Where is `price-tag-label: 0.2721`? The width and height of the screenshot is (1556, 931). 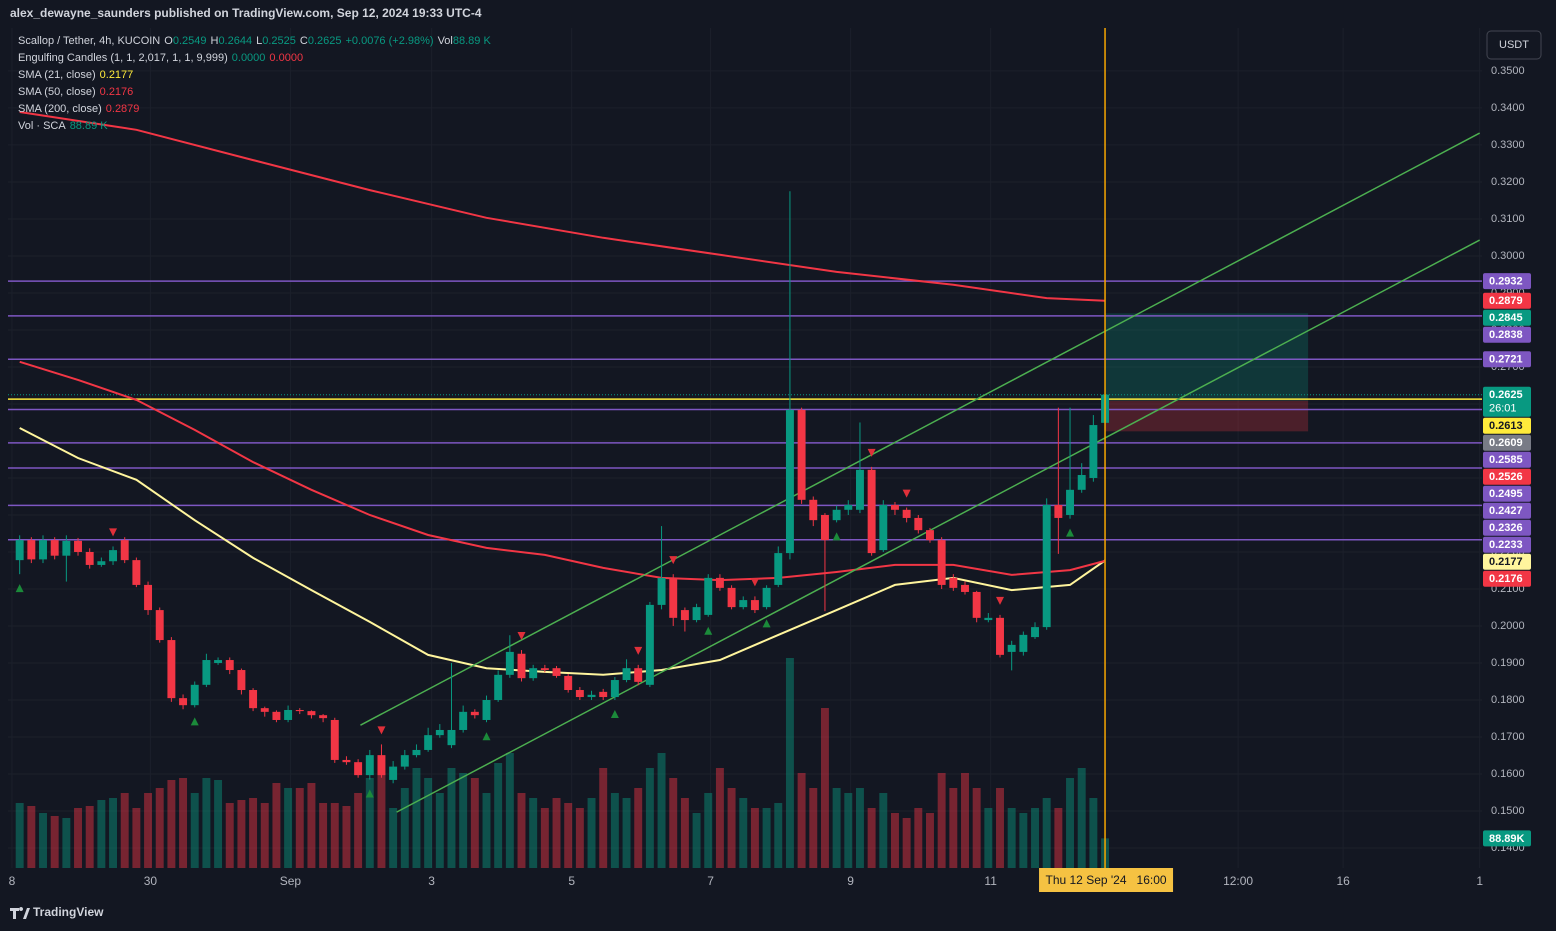
price-tag-label: 0.2721 is located at coordinates (1506, 360).